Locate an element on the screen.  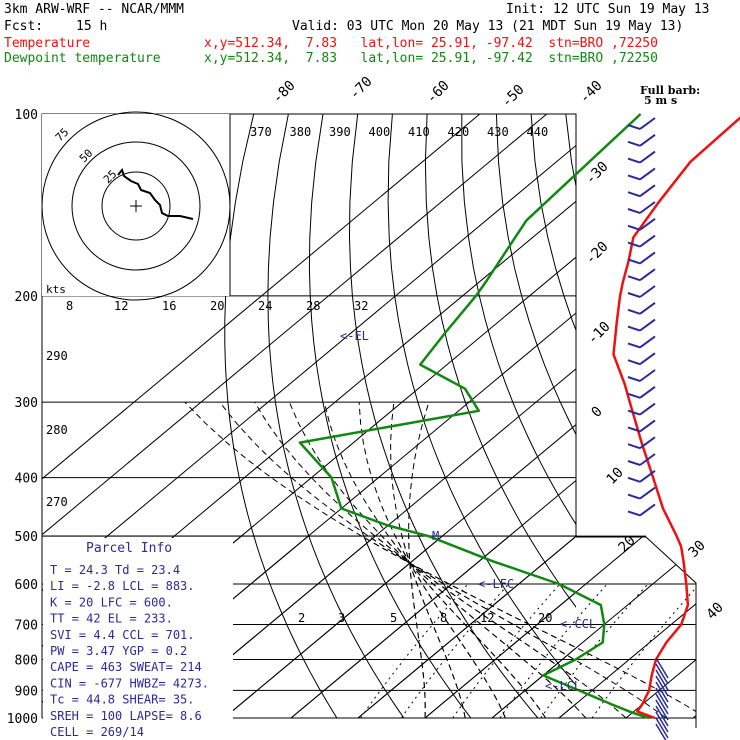
pressure-label-700: 700 is located at coordinates (26, 625).